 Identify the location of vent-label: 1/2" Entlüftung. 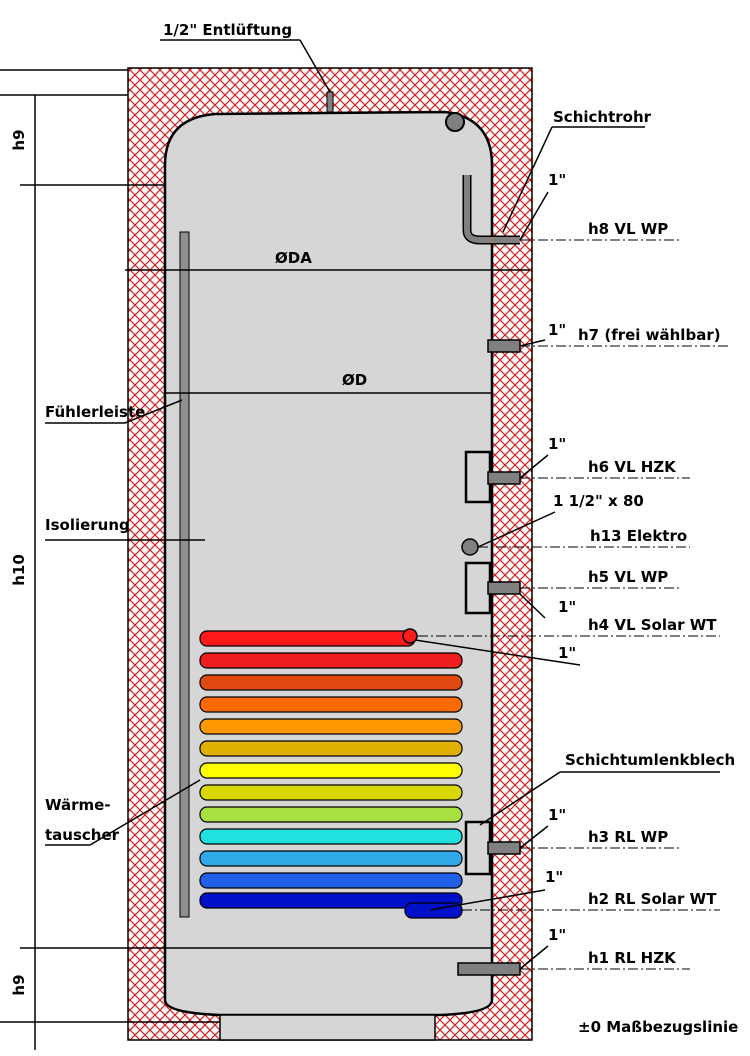
(227, 30).